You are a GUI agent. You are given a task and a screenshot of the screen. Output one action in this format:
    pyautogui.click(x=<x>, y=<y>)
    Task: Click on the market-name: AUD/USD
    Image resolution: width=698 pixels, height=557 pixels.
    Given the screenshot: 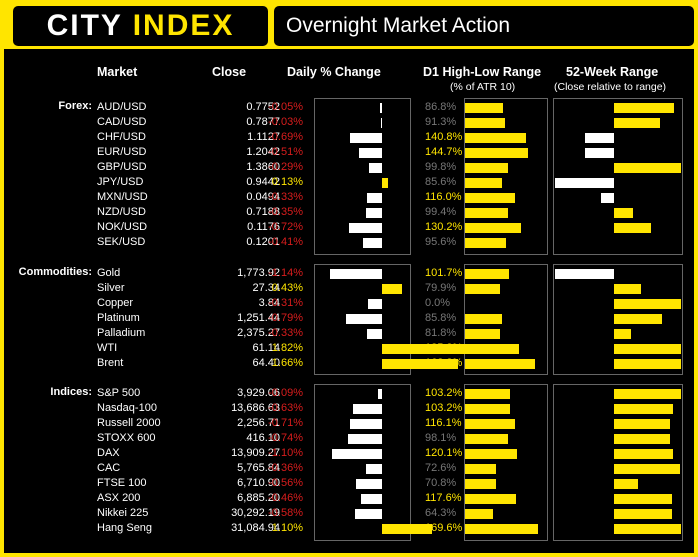 What is the action you would take?
    pyautogui.click(x=122, y=107)
    